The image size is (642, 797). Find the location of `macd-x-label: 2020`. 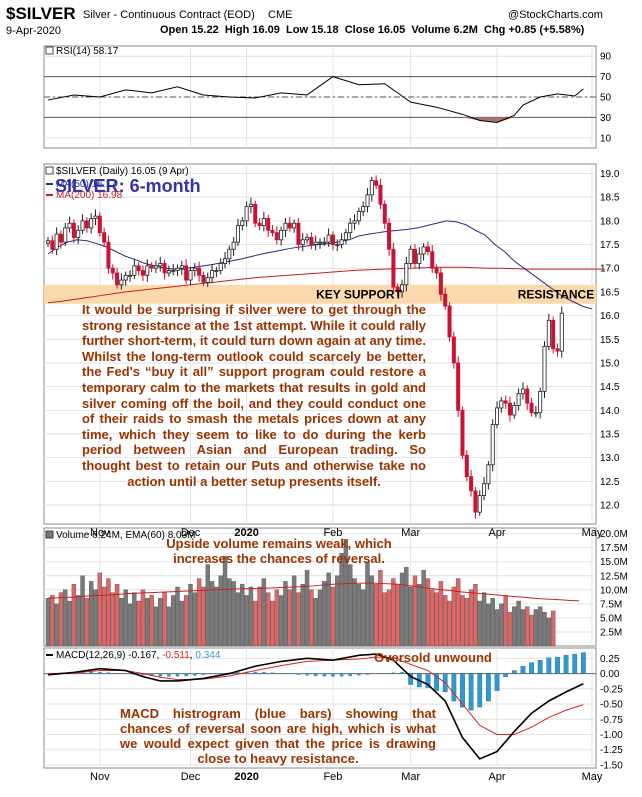

macd-x-label: 2020 is located at coordinates (246, 777).